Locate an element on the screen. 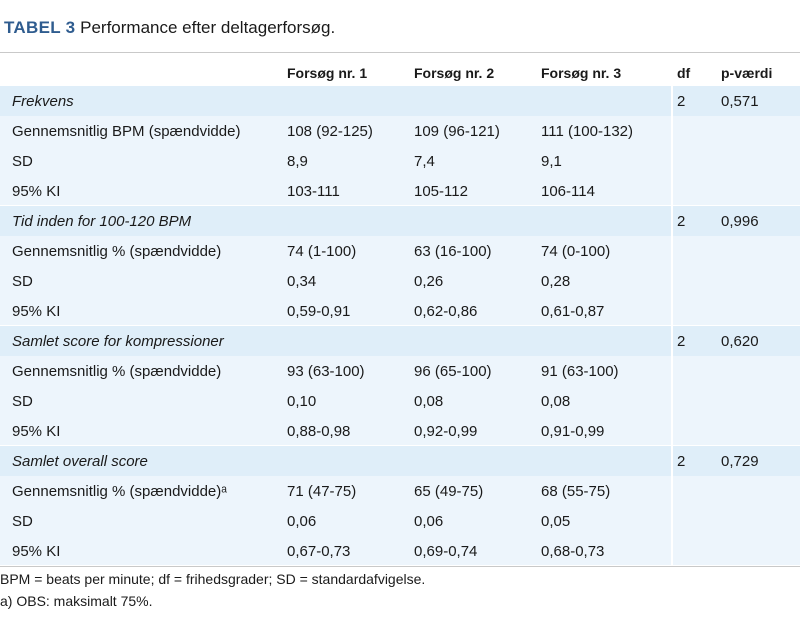 This screenshot has height=627, width=800. header-cell-trial-1: Forsøg nr. 1 is located at coordinates (327, 73).